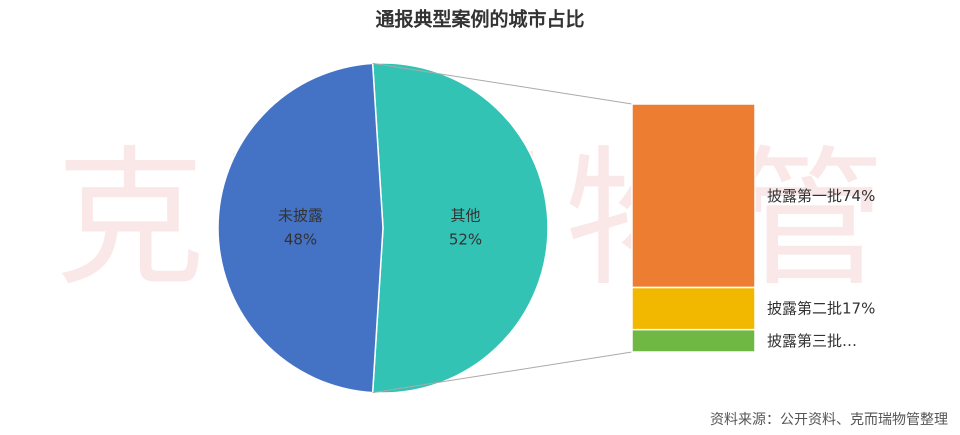 This screenshot has height=435, width=960. What do you see at coordinates (829, 420) in the screenshot?
I see `source-note: 资料来源：公开资料、克而瑞物管整理` at bounding box center [829, 420].